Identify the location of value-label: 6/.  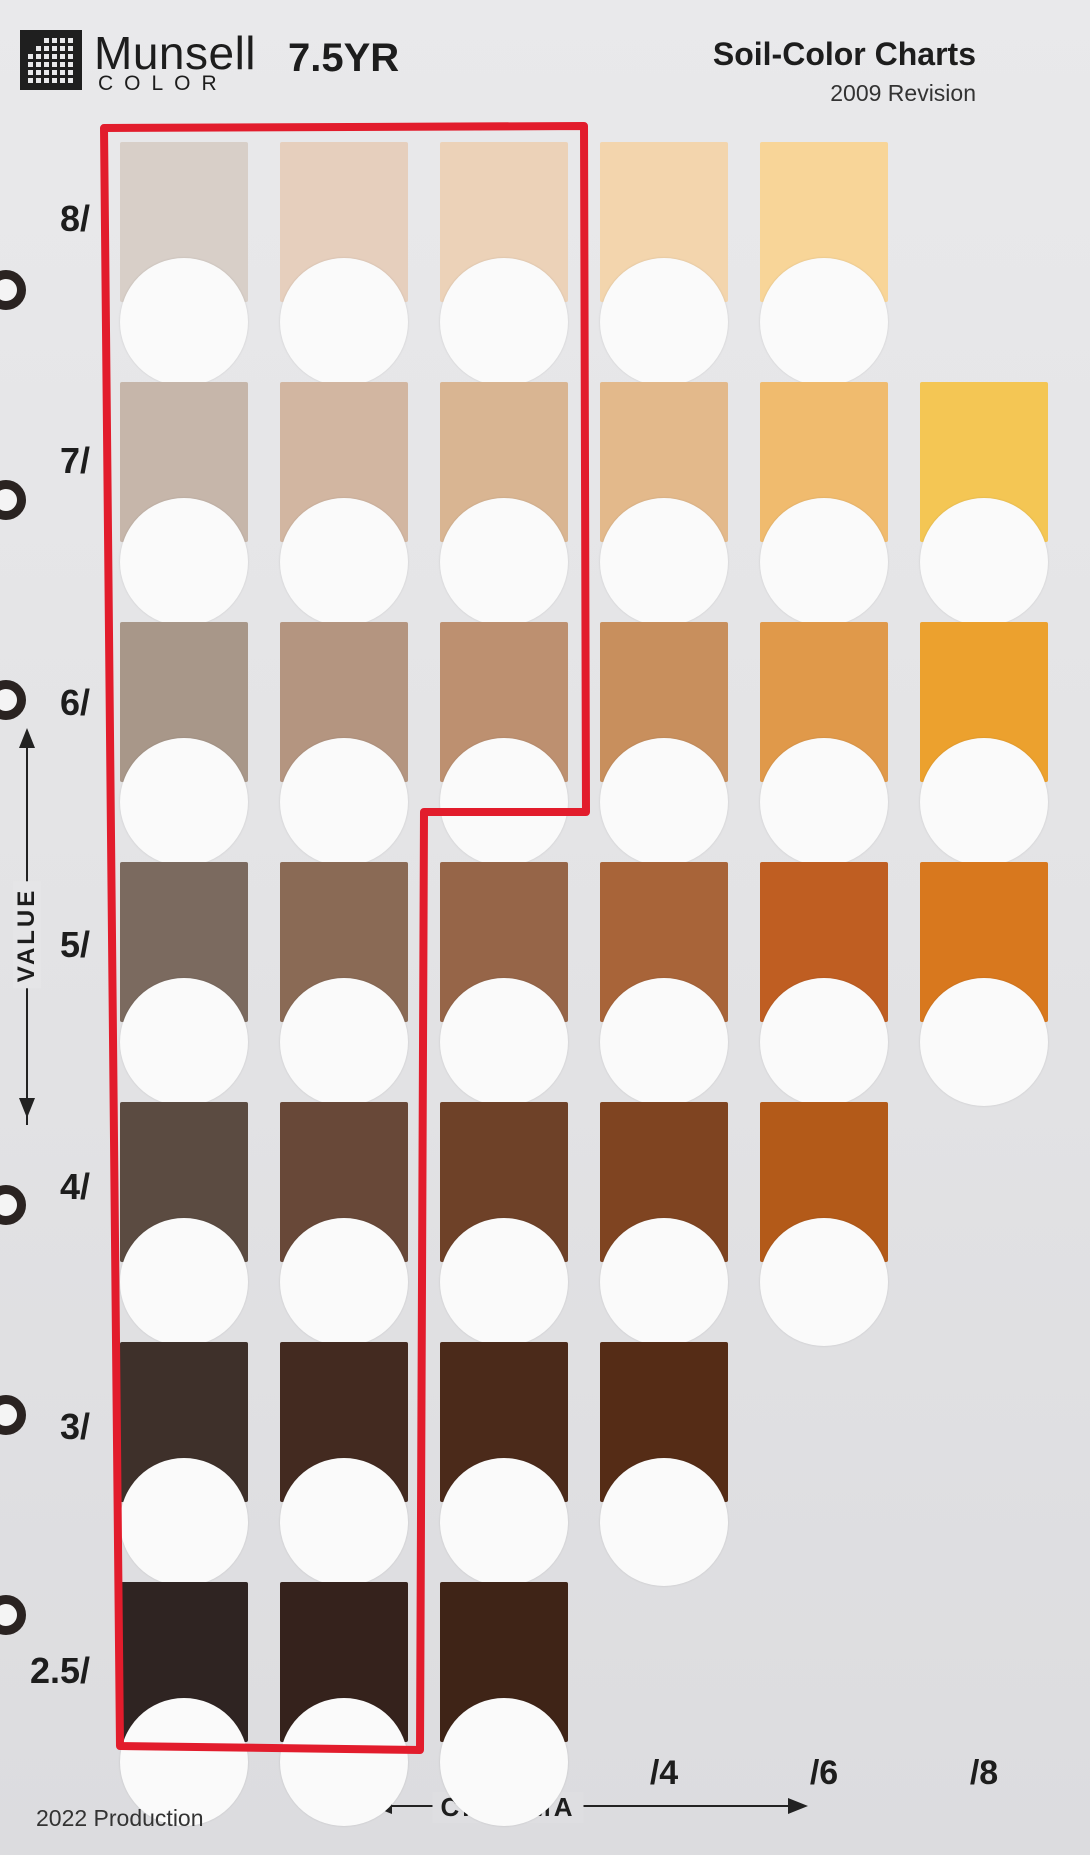
(74, 702).